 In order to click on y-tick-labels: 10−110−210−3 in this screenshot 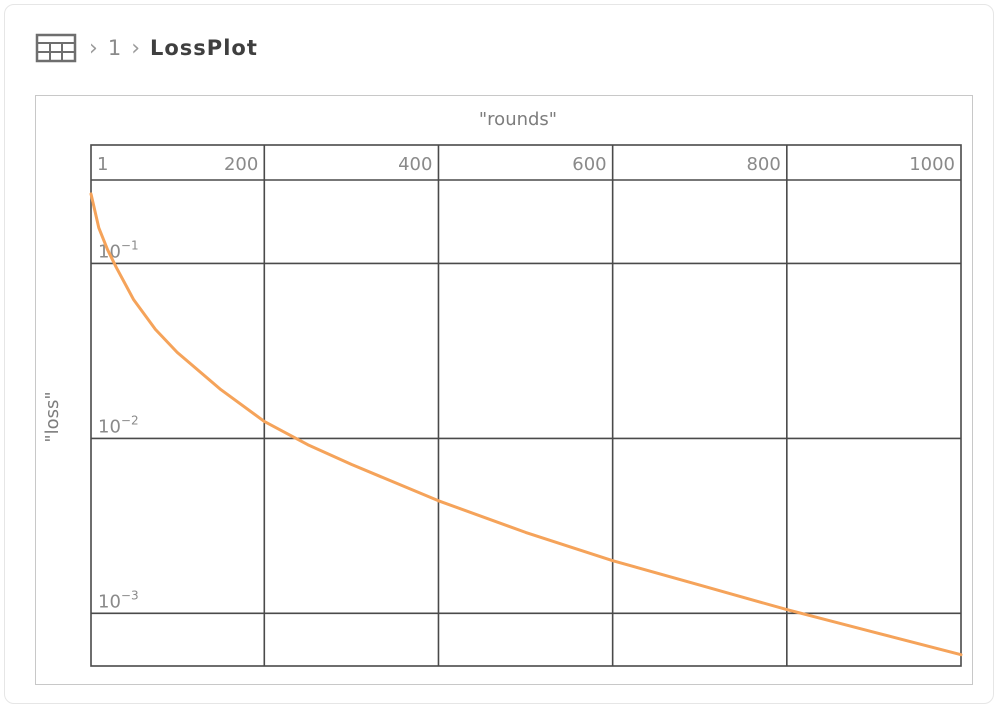, I will do `click(118, 425)`.